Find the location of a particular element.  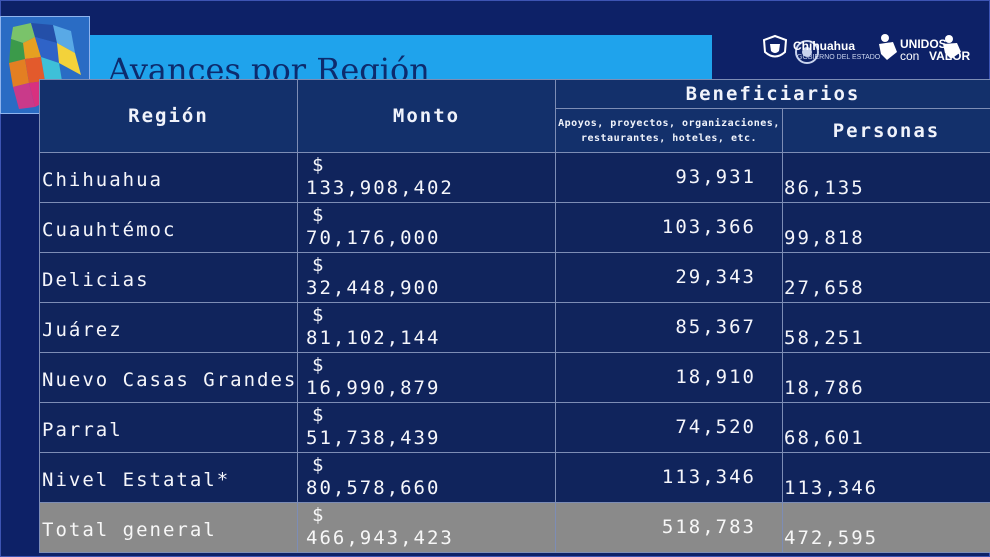

monto-value: 51,738,439 is located at coordinates (373, 438).